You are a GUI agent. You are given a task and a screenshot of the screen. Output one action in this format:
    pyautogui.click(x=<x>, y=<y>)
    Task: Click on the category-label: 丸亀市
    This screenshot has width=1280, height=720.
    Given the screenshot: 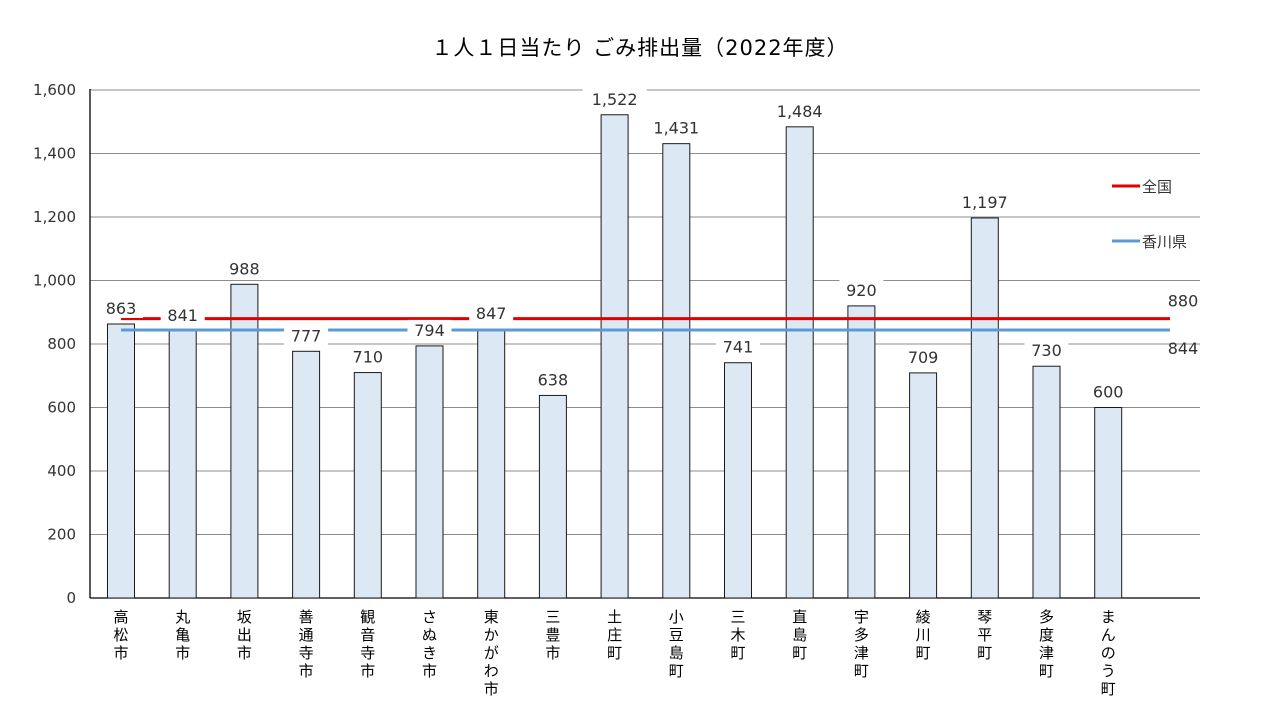 What is the action you would take?
    pyautogui.click(x=182, y=635)
    